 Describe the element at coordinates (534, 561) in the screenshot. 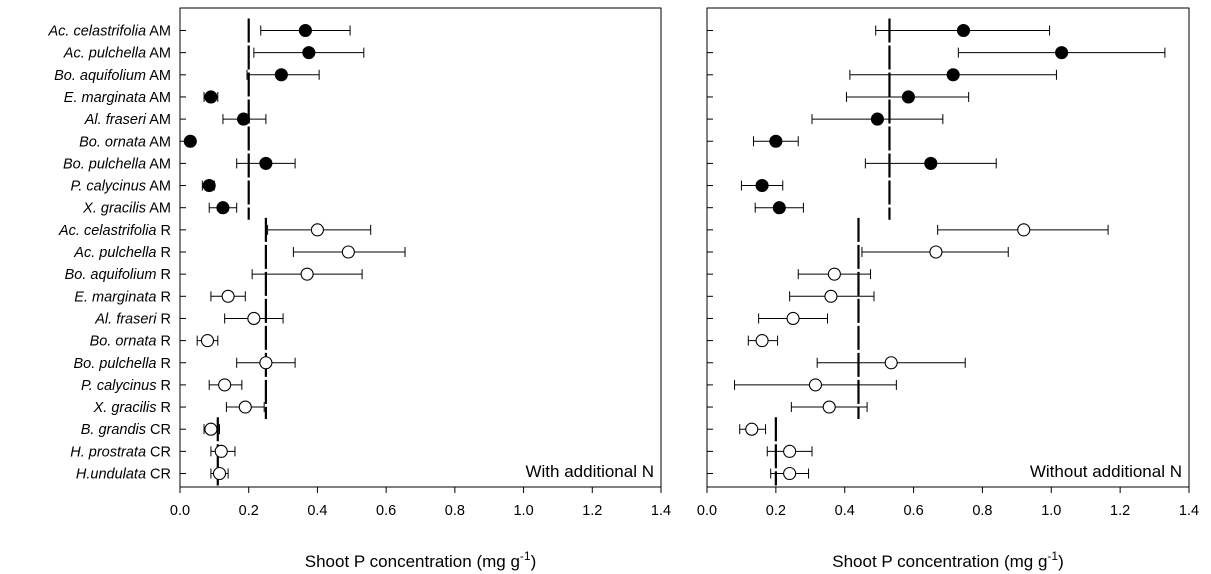

I see `x-axis-title-end: )` at that location.